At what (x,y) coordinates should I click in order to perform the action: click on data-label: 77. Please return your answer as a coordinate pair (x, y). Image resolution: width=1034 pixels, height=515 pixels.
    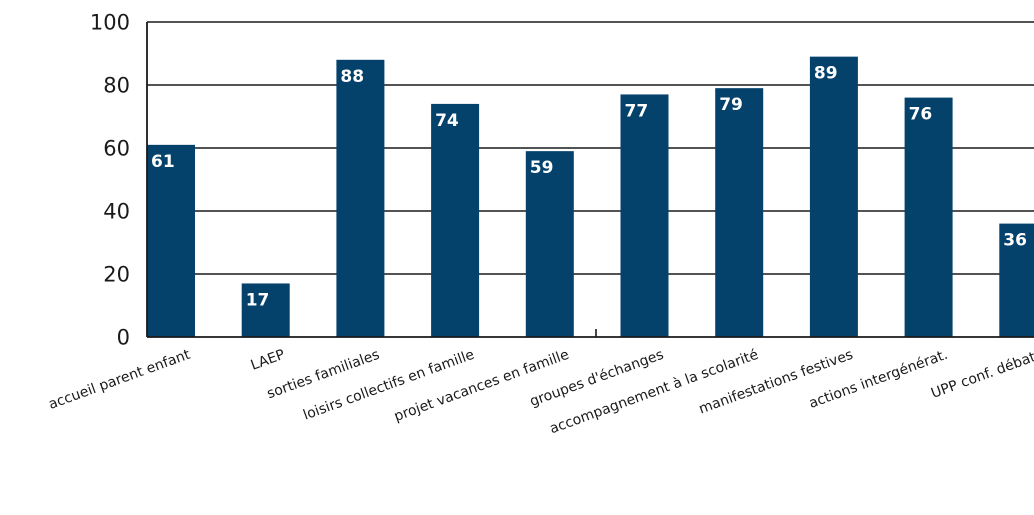
    Looking at the image, I should click on (637, 111).